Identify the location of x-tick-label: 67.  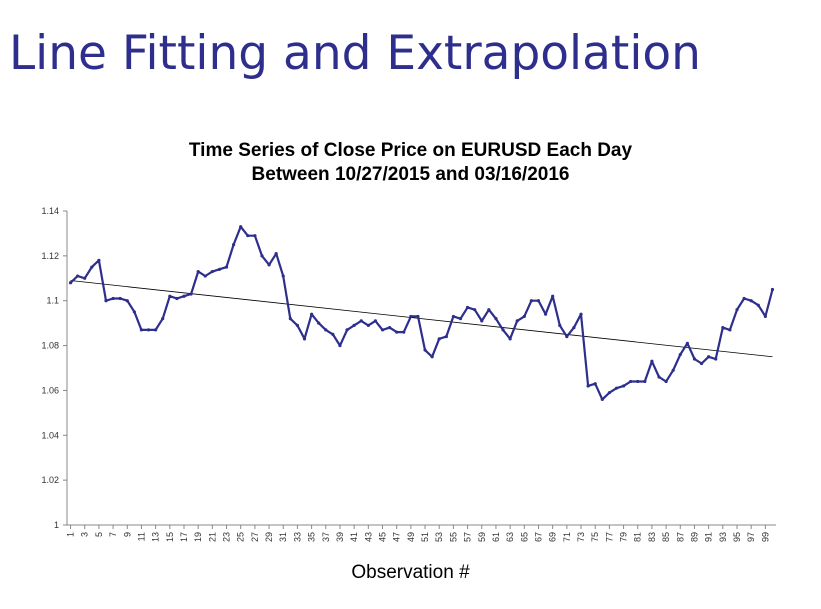
(538, 537).